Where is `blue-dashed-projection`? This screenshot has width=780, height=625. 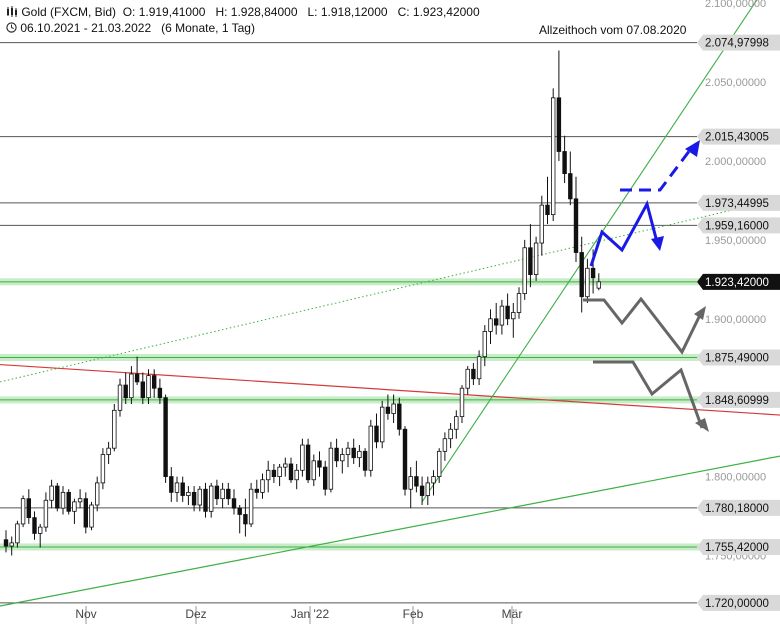
blue-dashed-projection is located at coordinates (656, 170).